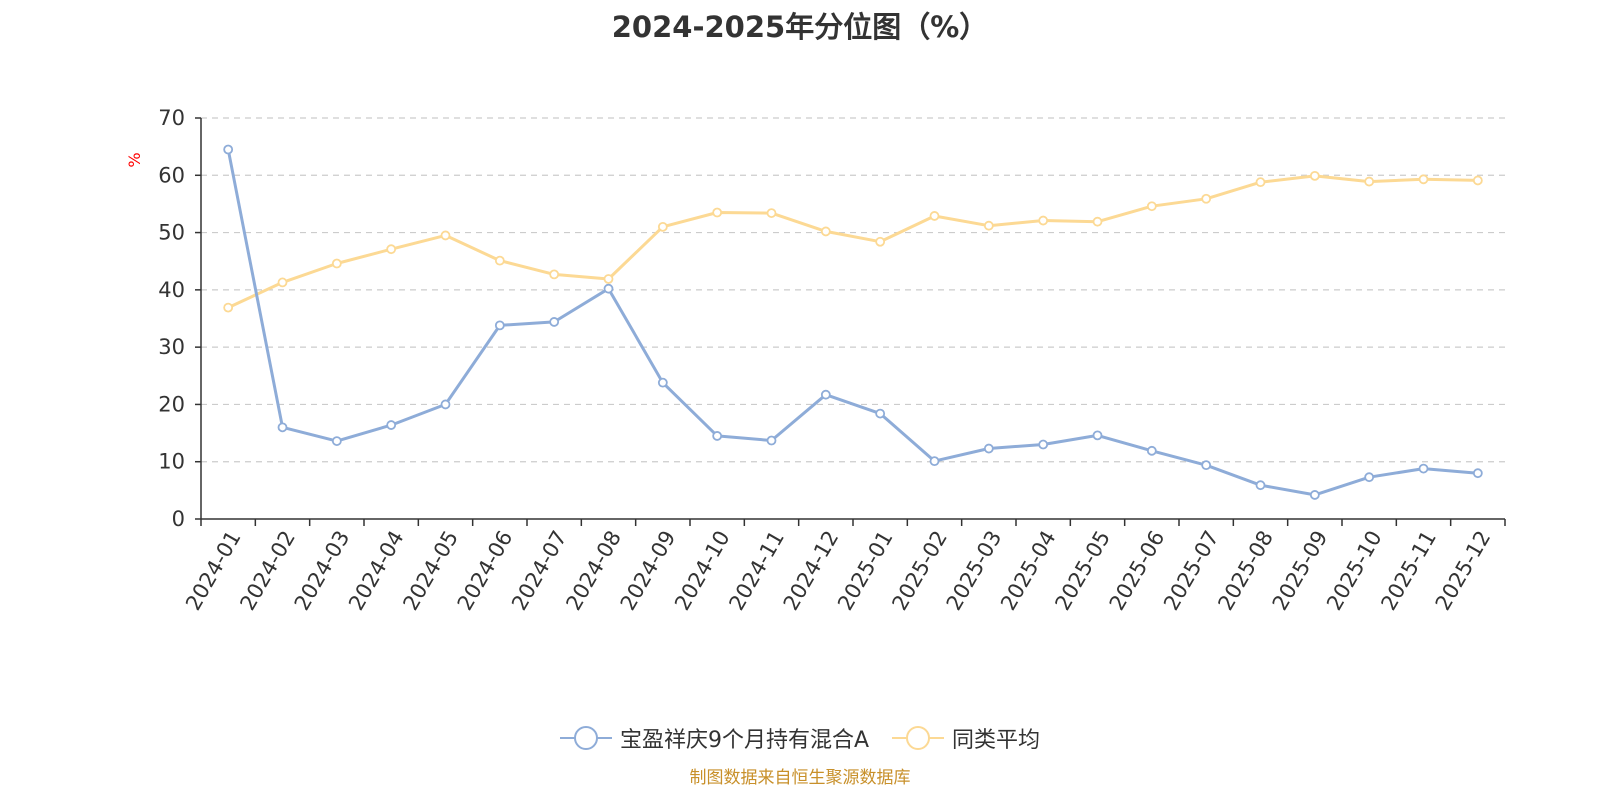 The image size is (1600, 800). Describe the element at coordinates (171, 404) in the screenshot. I see `y-tick-label: 20` at that location.